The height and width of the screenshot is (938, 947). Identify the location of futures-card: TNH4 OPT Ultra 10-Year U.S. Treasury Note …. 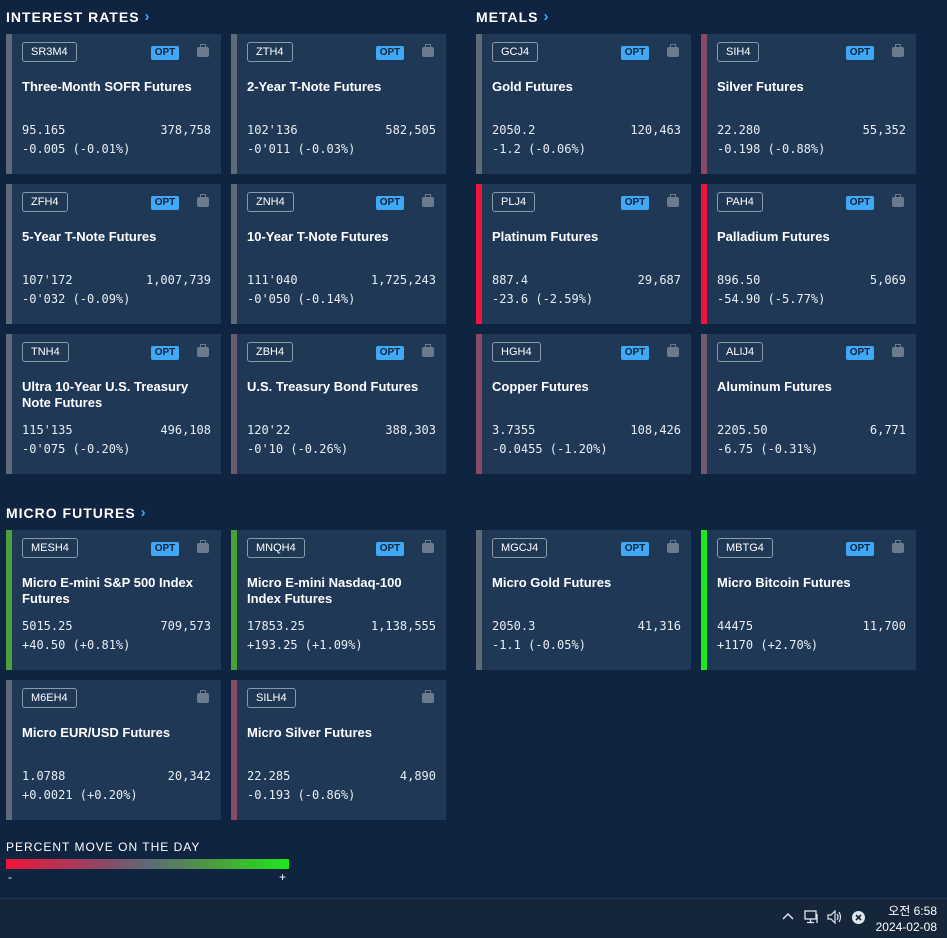
(113, 404).